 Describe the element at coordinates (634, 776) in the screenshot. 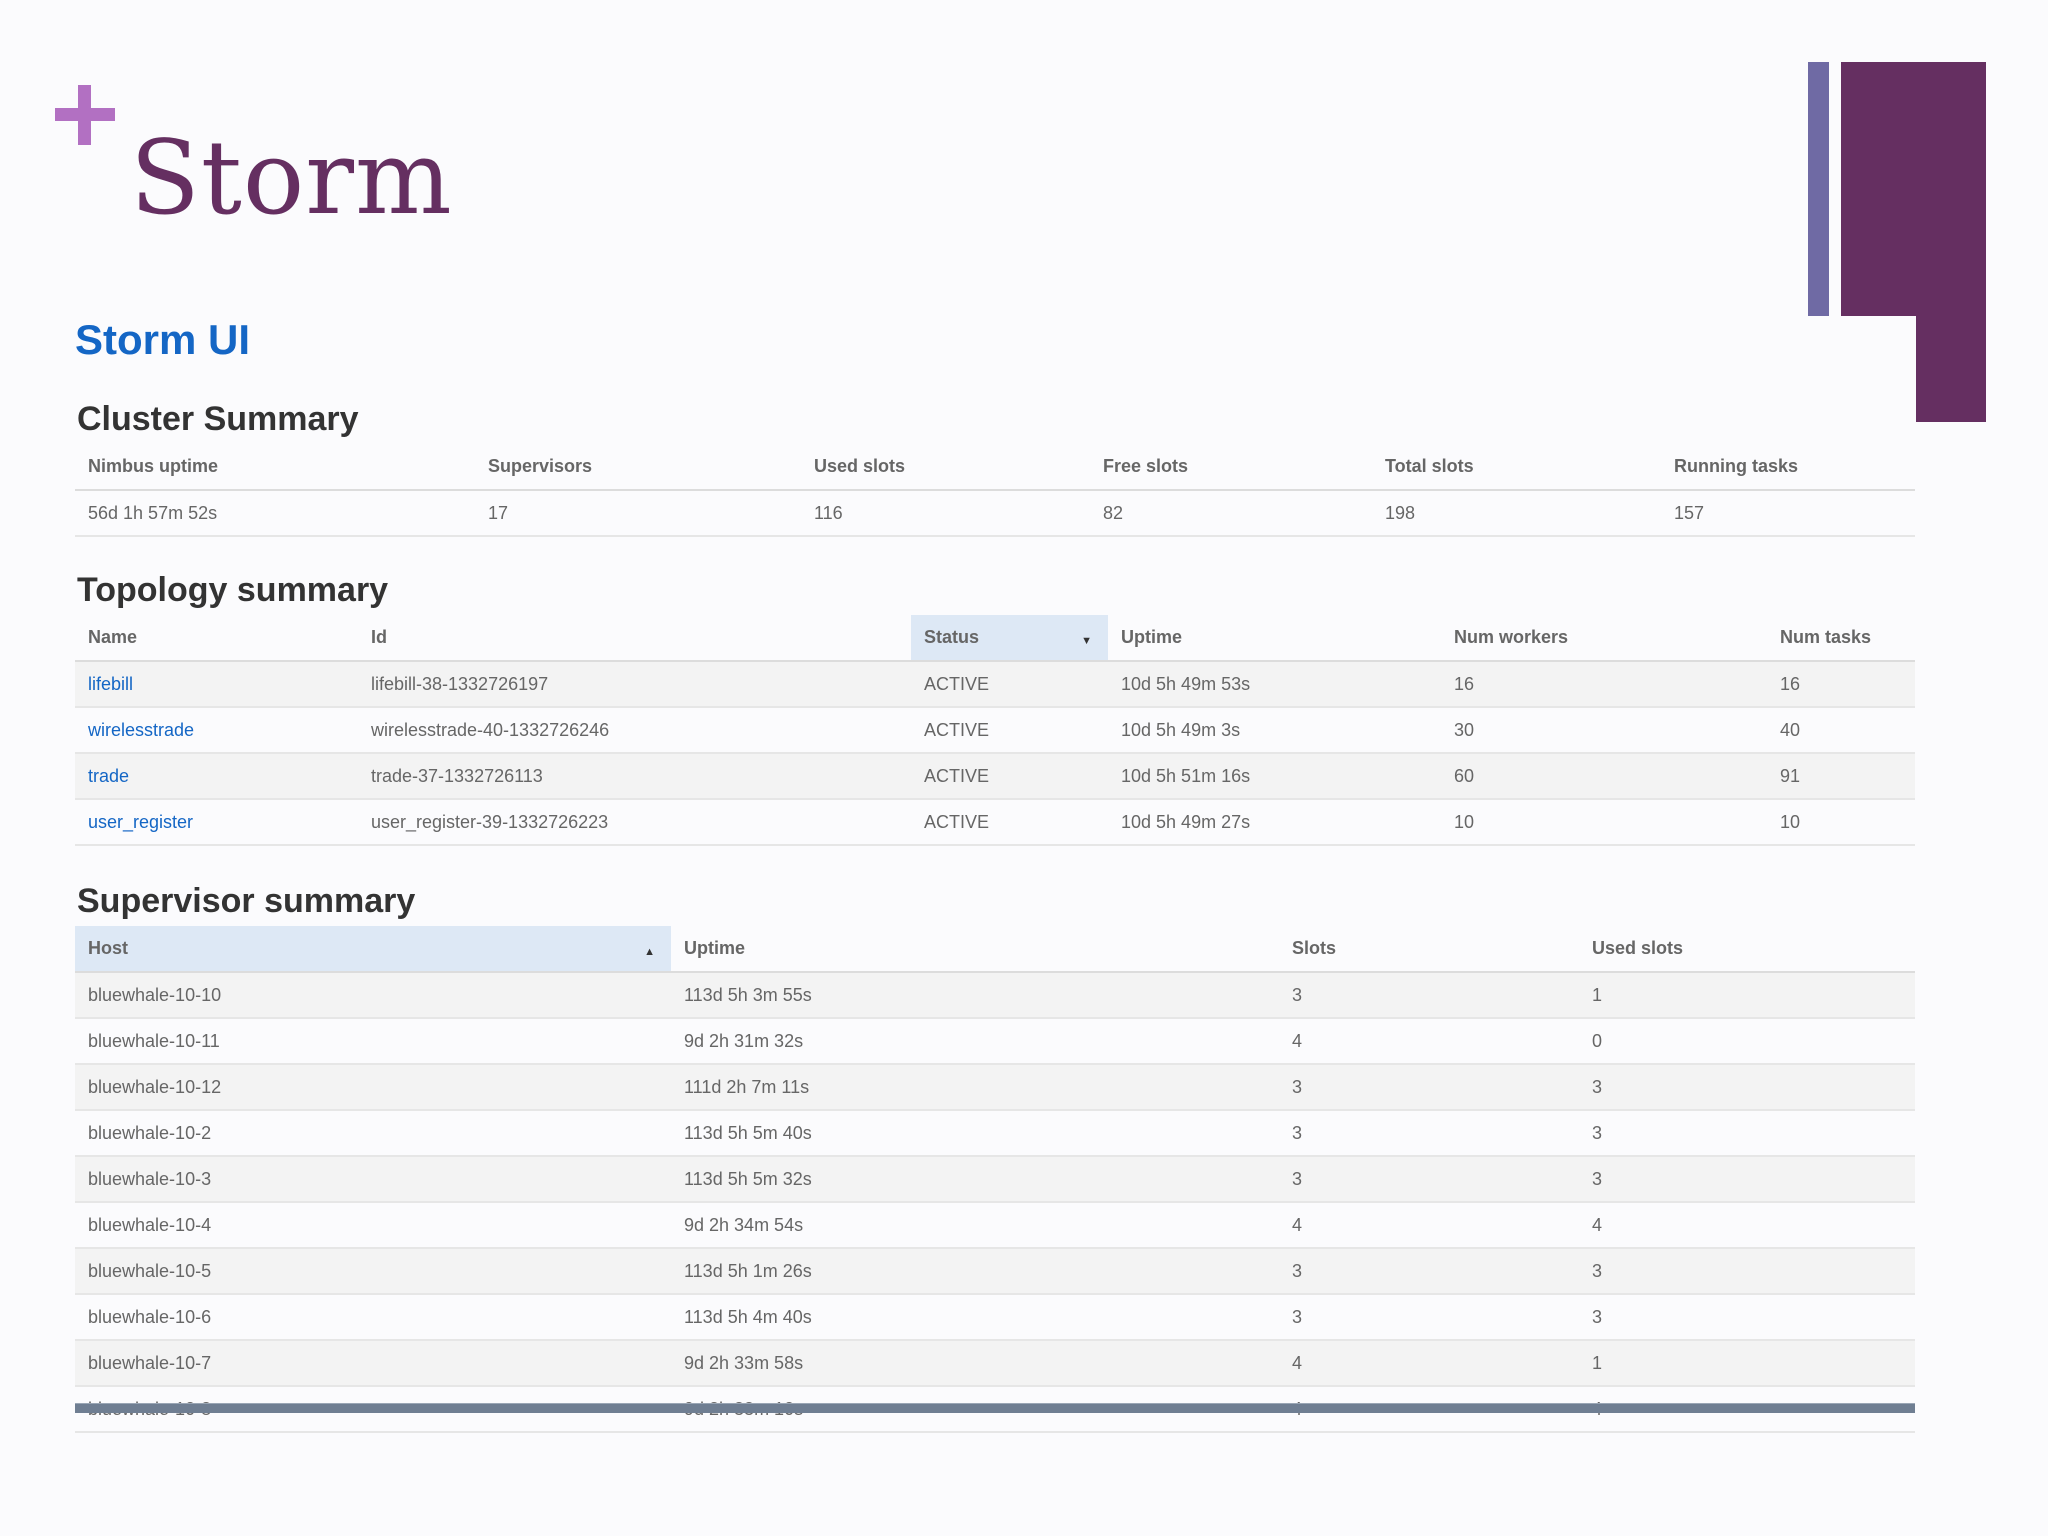

I see `topology-id-cell: trade-37-1332726113` at that location.